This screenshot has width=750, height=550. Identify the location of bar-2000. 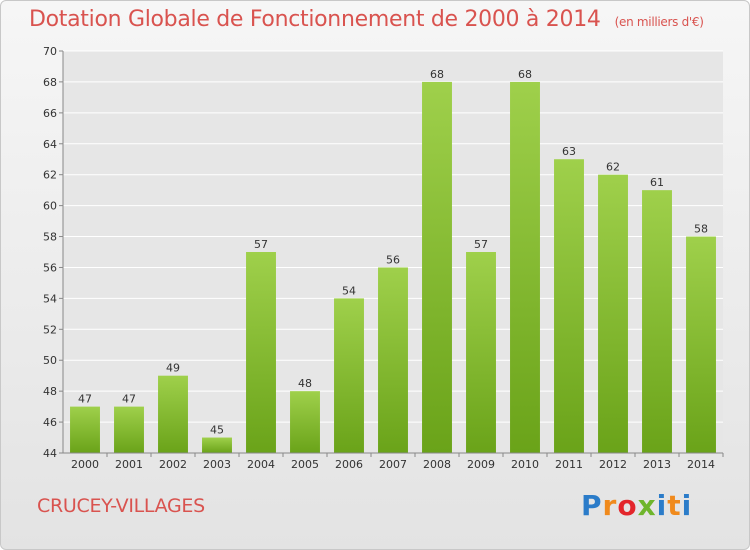
(85, 429).